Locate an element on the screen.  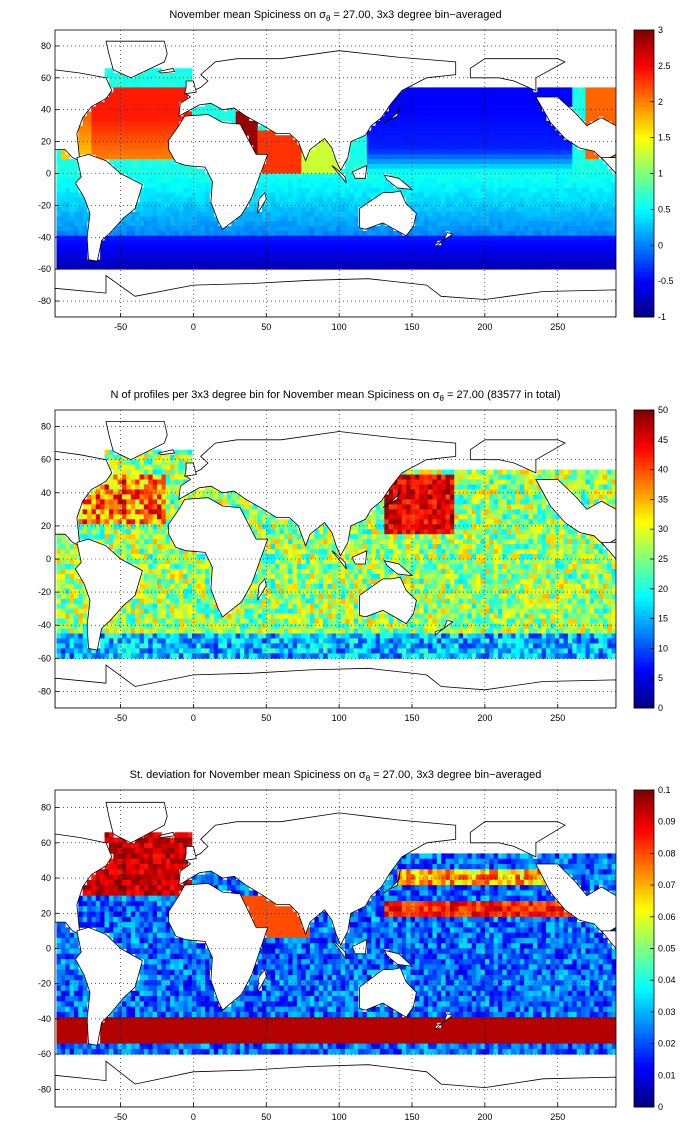
x-tick-label: 50 is located at coordinates (266, 327).